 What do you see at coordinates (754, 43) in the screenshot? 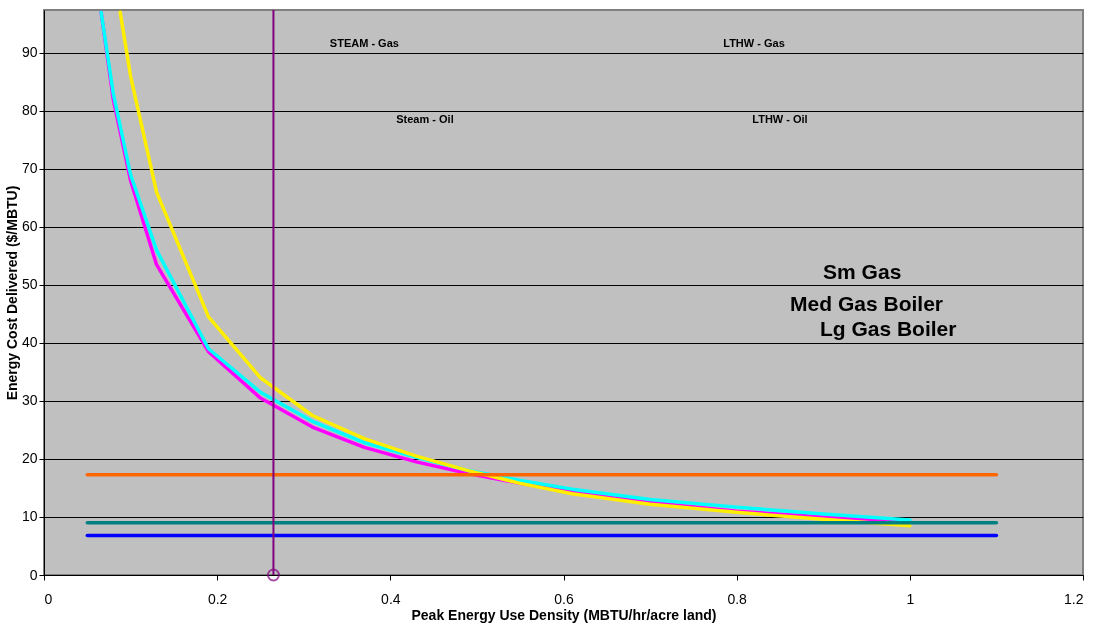
I see `annotation: LTHW - Gas` at bounding box center [754, 43].